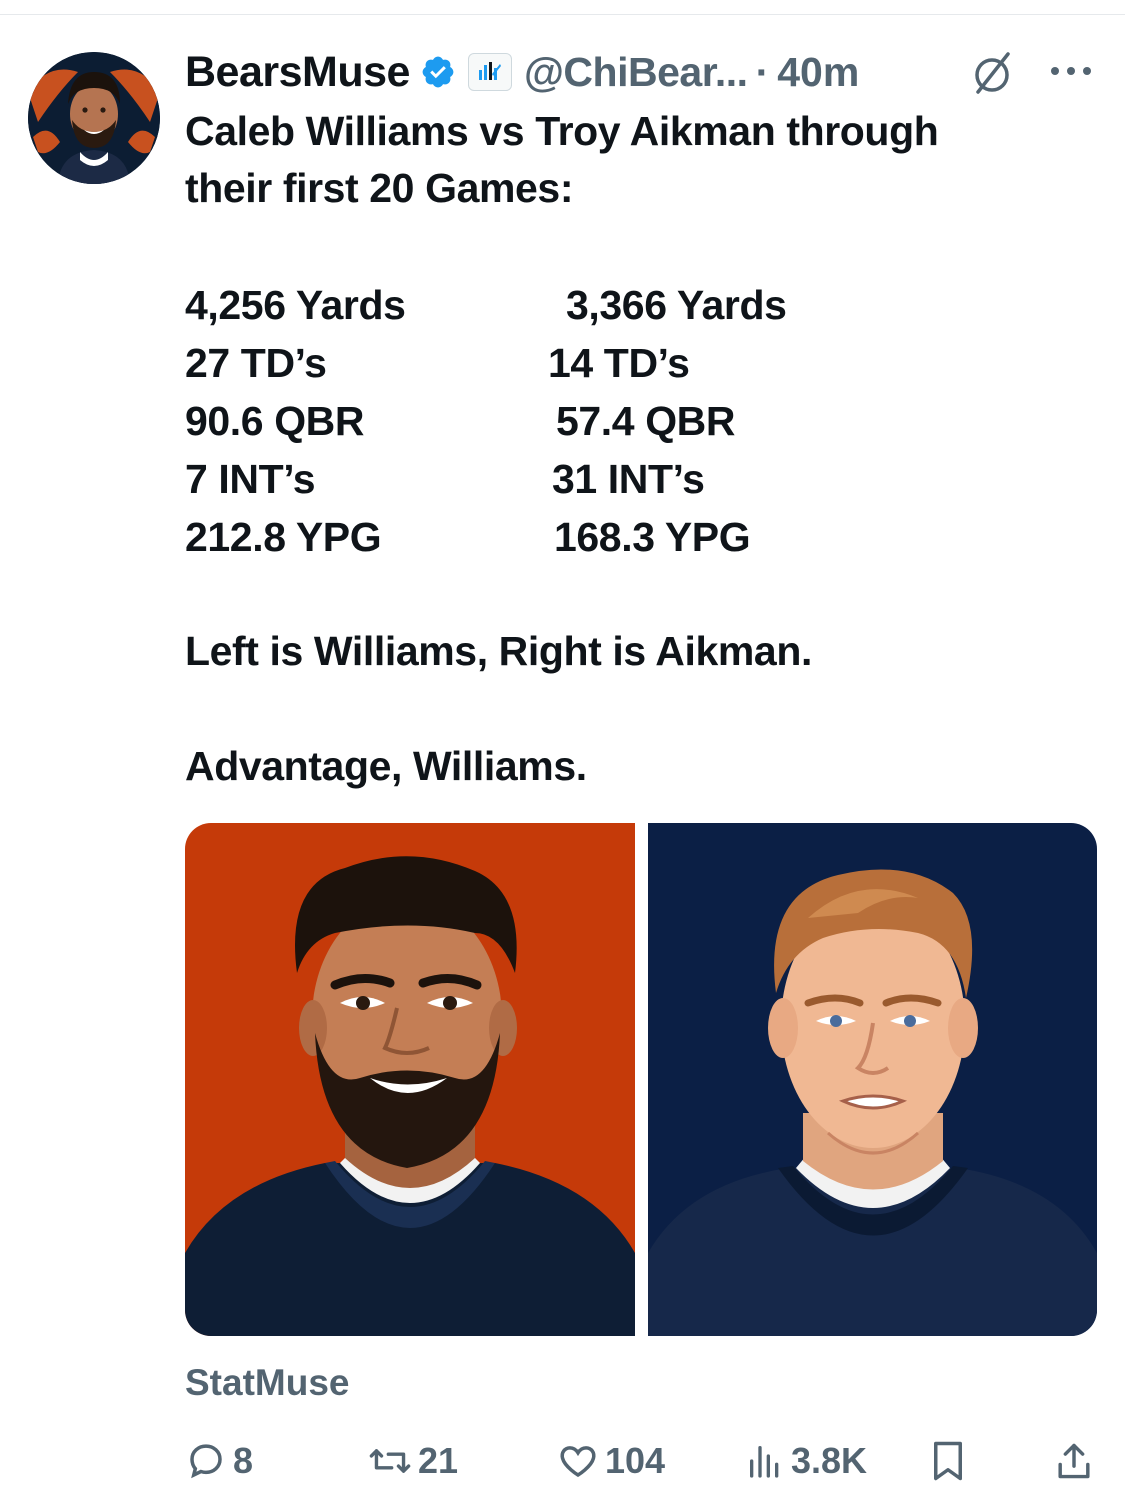 This screenshot has height=1505, width=1125. What do you see at coordinates (256, 363) in the screenshot?
I see `stat-left-tds: 27 TD’s` at bounding box center [256, 363].